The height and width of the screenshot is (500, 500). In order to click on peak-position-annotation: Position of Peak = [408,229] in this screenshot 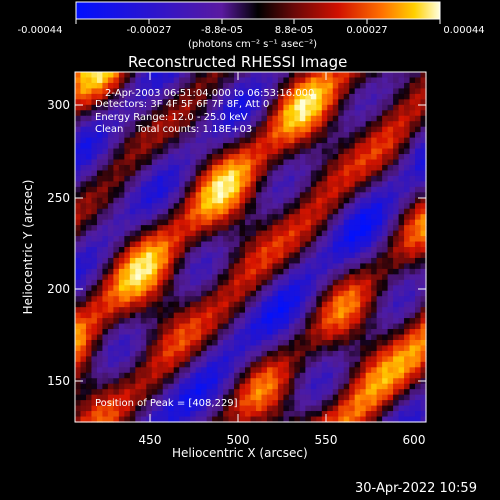, I will do `click(166, 403)`.